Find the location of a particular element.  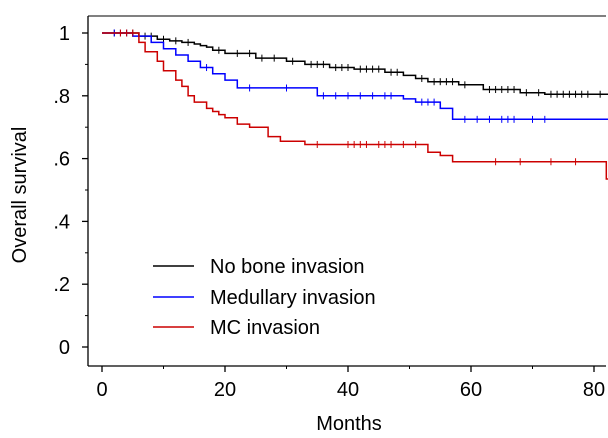

x-axis-title: Months is located at coordinates (349, 424).